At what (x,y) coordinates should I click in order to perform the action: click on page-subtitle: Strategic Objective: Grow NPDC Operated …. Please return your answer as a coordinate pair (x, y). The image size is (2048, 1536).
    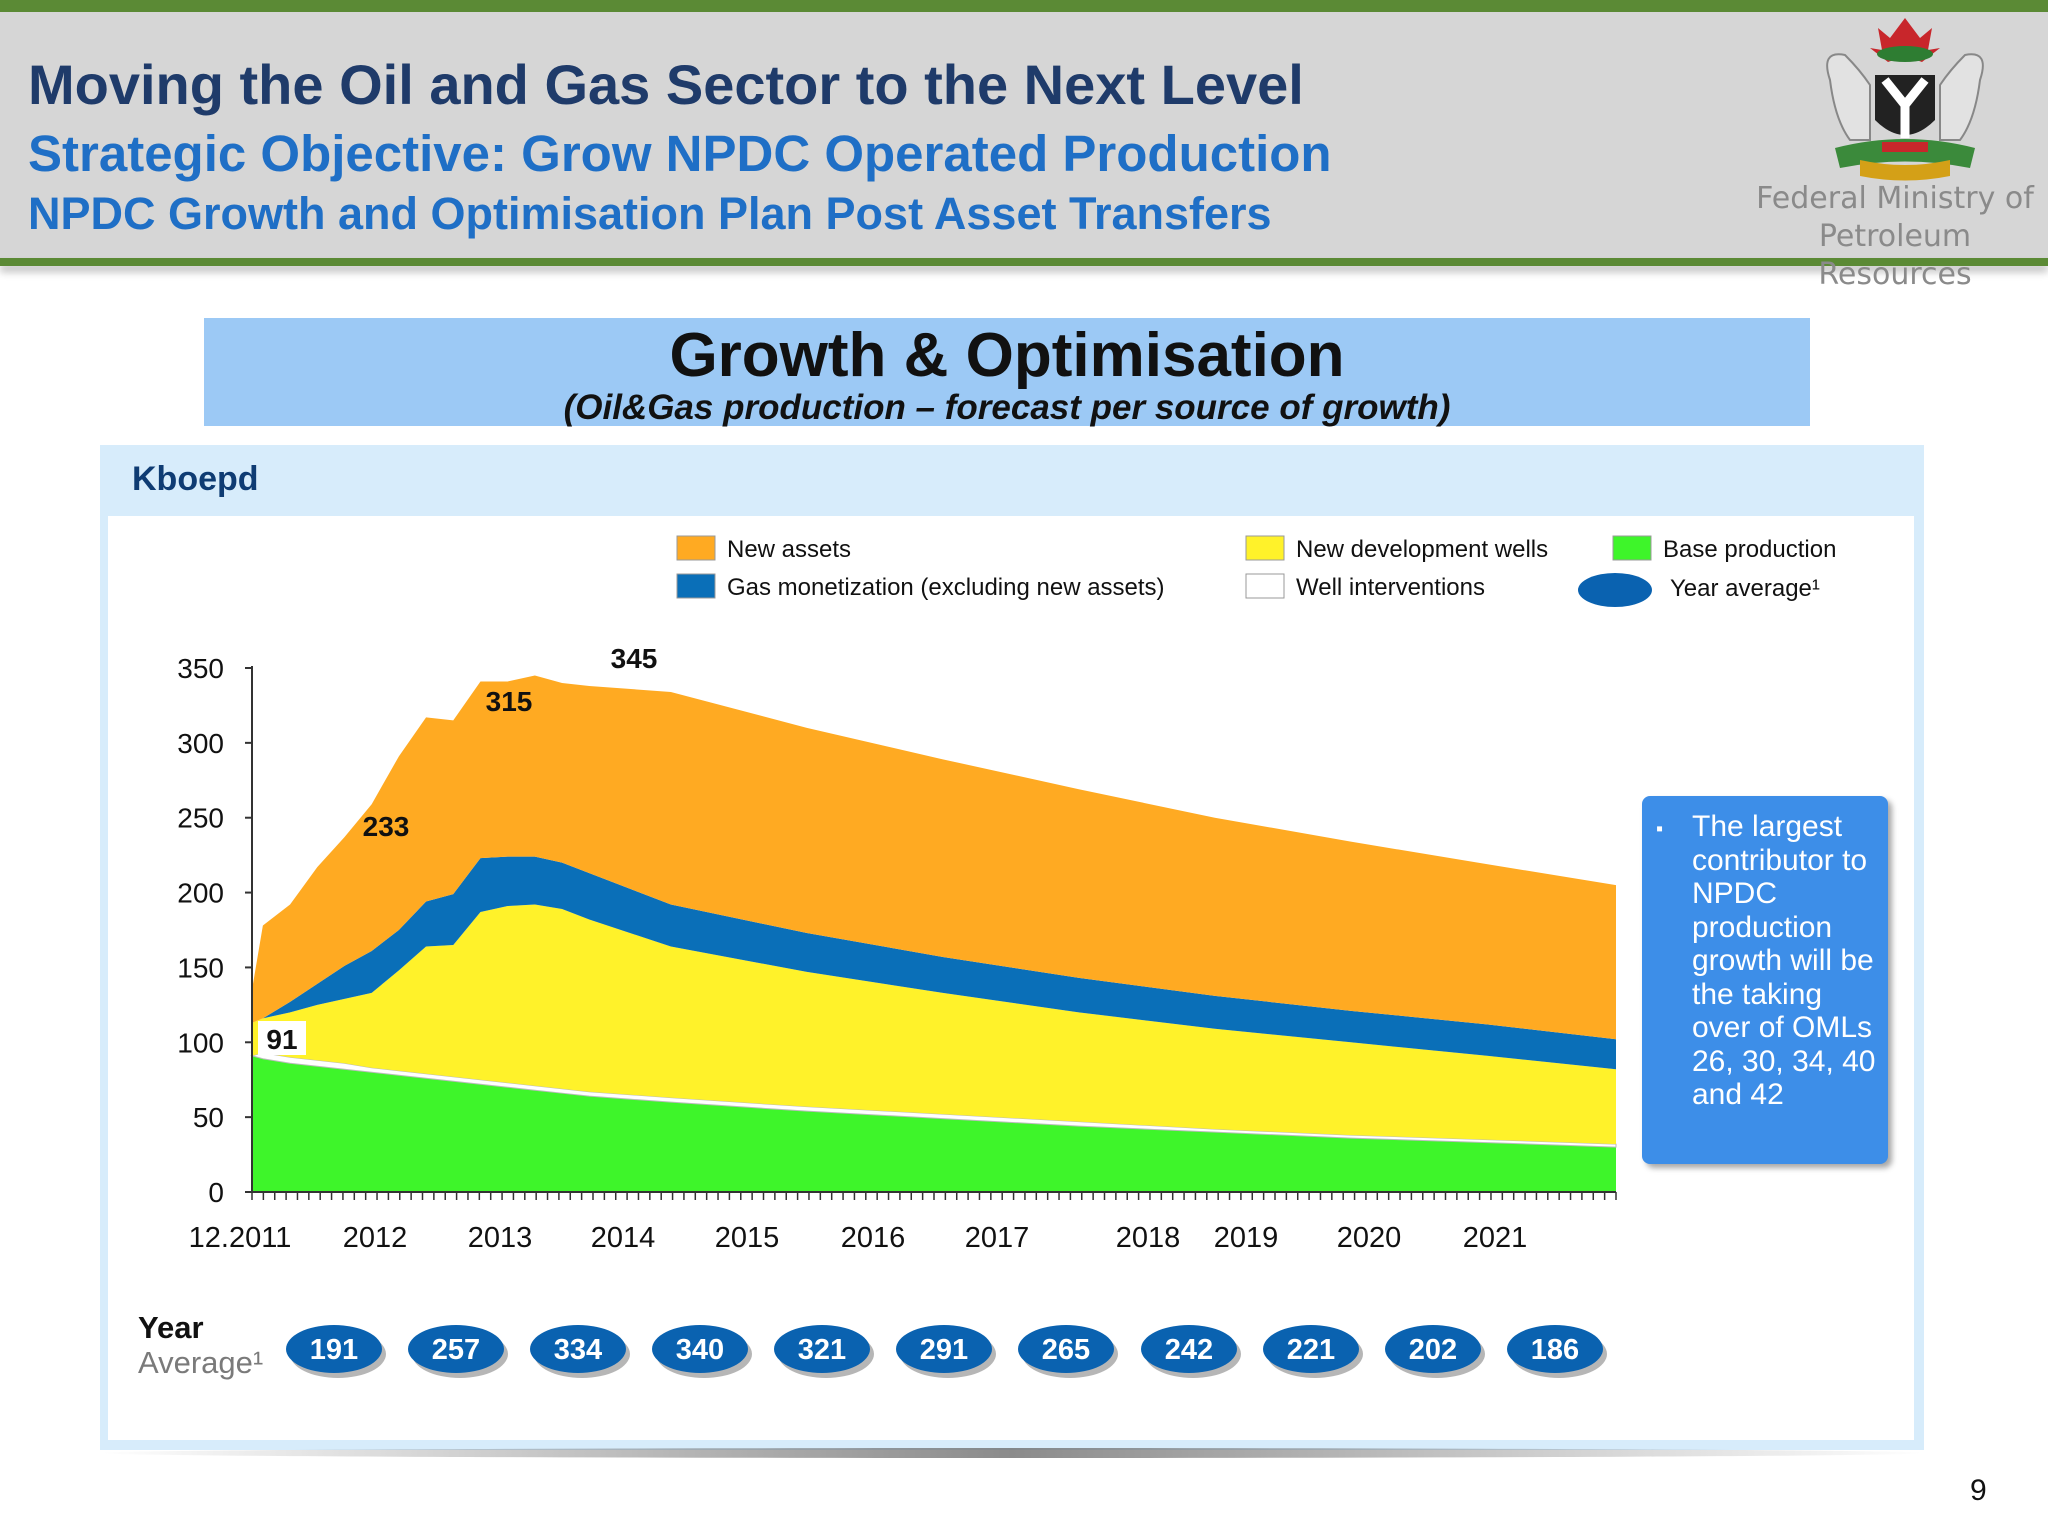
    Looking at the image, I should click on (680, 153).